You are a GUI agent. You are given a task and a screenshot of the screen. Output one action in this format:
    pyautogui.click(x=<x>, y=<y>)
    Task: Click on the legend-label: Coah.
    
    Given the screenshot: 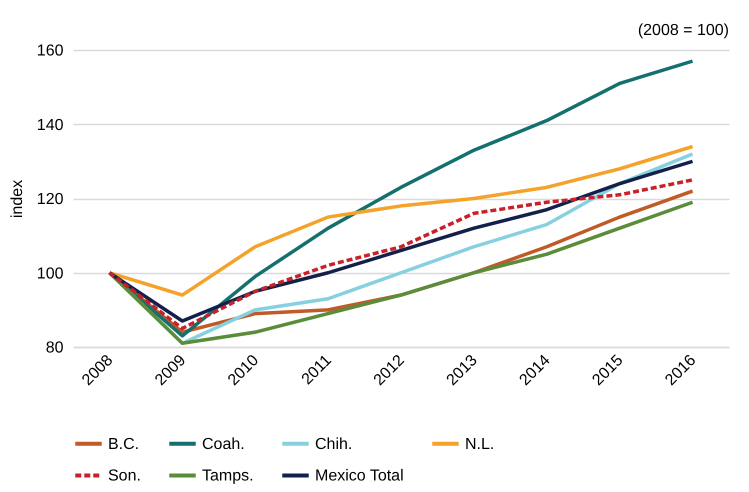 What is the action you would take?
    pyautogui.click(x=223, y=444)
    